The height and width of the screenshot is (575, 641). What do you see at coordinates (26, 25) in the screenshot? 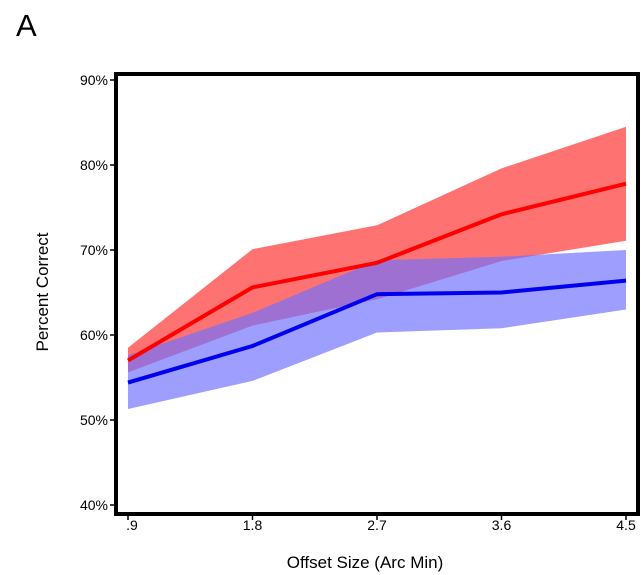
I see `panel-label: A` at bounding box center [26, 25].